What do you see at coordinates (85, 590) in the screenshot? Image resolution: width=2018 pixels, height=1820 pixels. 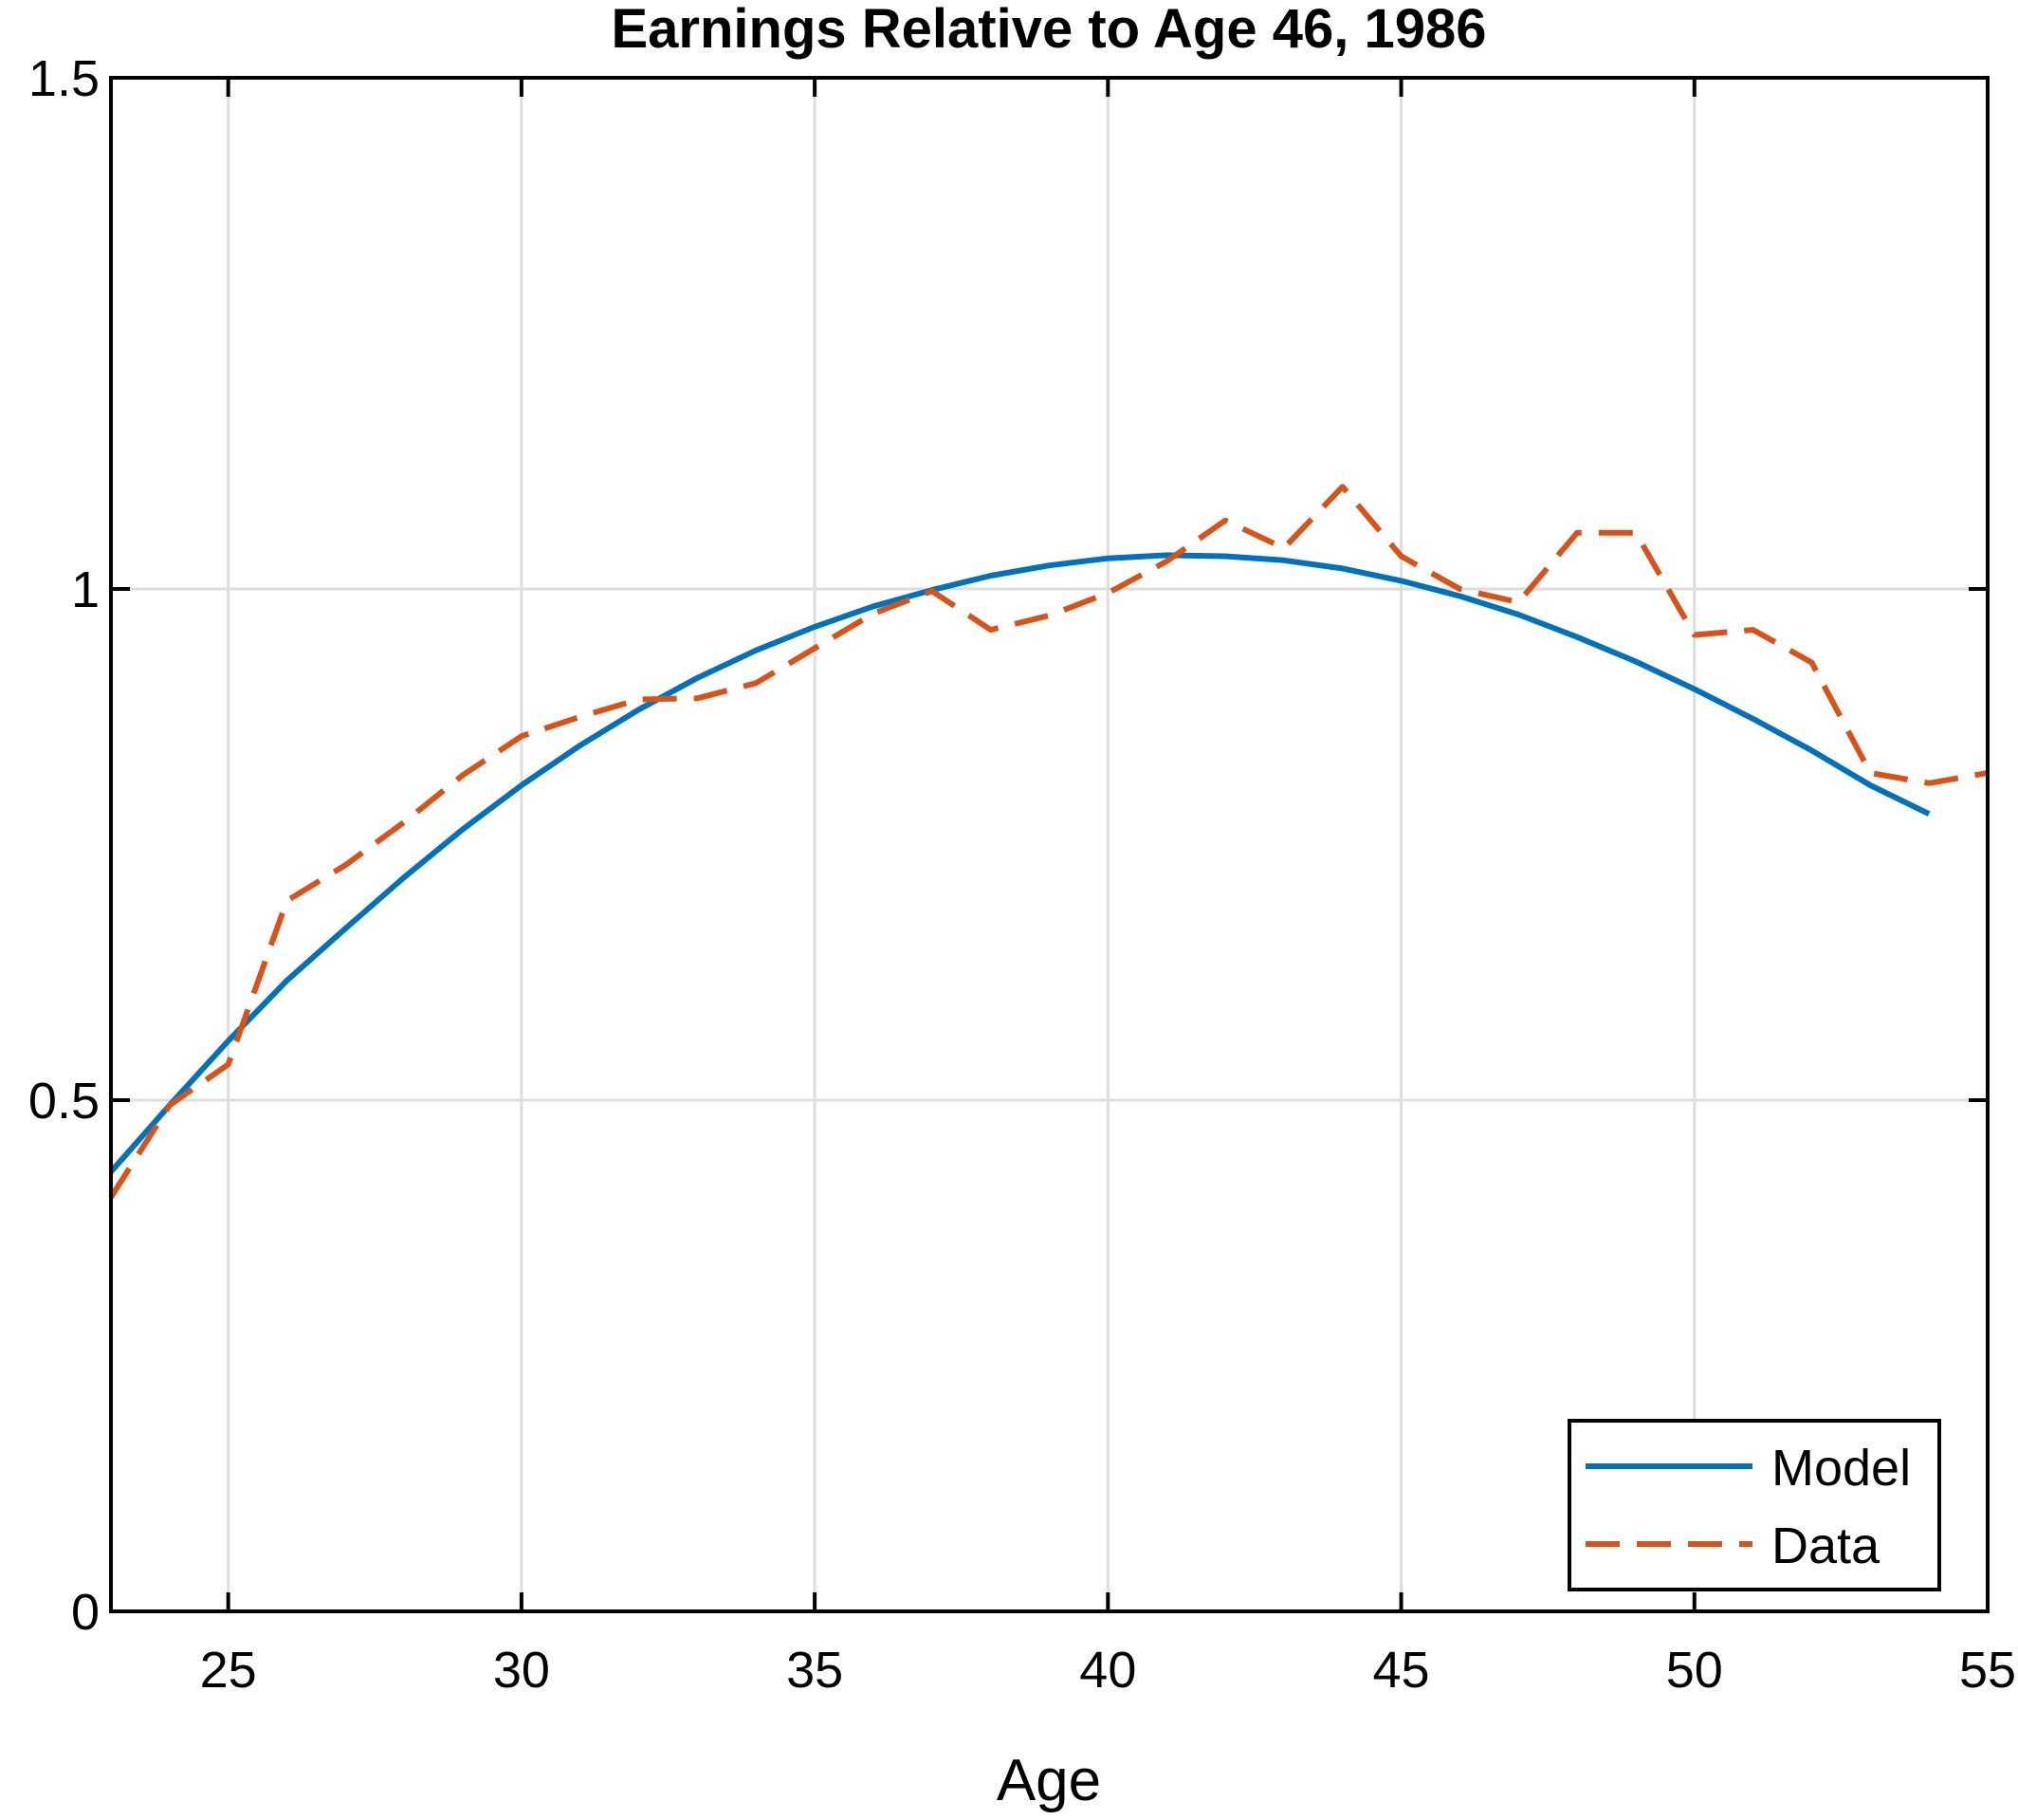 I see `y-tick-label: 1` at bounding box center [85, 590].